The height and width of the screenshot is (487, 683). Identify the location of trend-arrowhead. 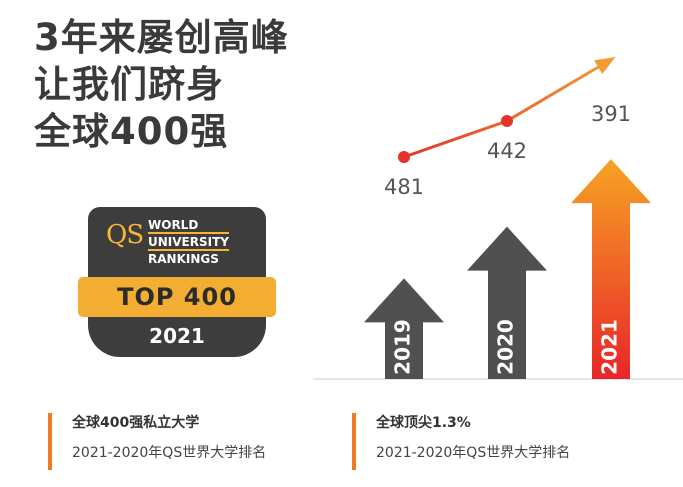
(605, 65).